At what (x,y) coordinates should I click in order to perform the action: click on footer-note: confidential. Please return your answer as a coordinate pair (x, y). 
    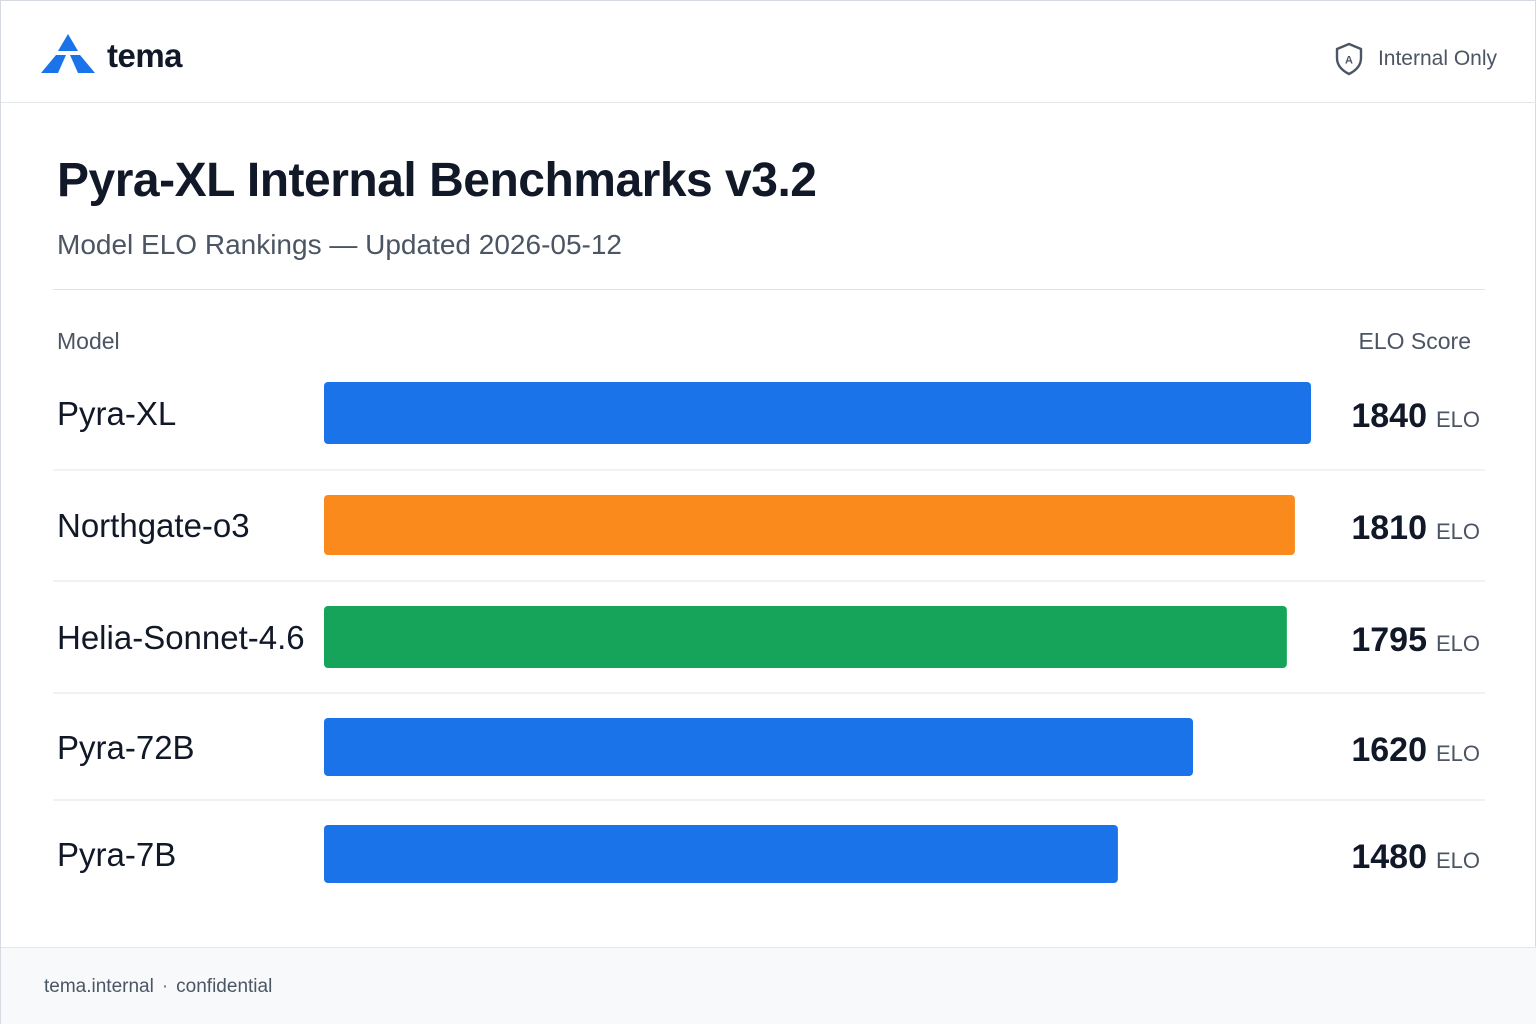
    Looking at the image, I should click on (224, 986).